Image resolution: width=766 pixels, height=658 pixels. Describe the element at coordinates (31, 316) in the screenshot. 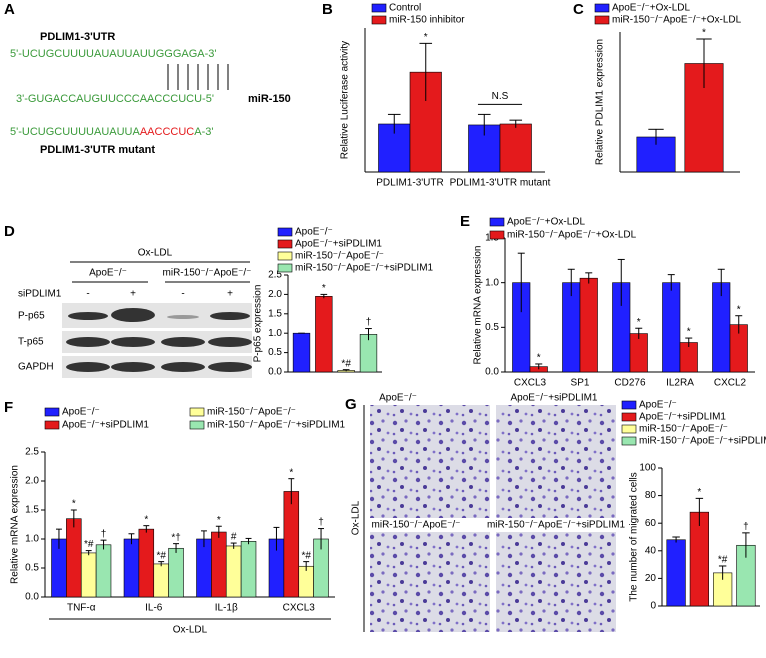

I see `band-label: P-p65` at that location.